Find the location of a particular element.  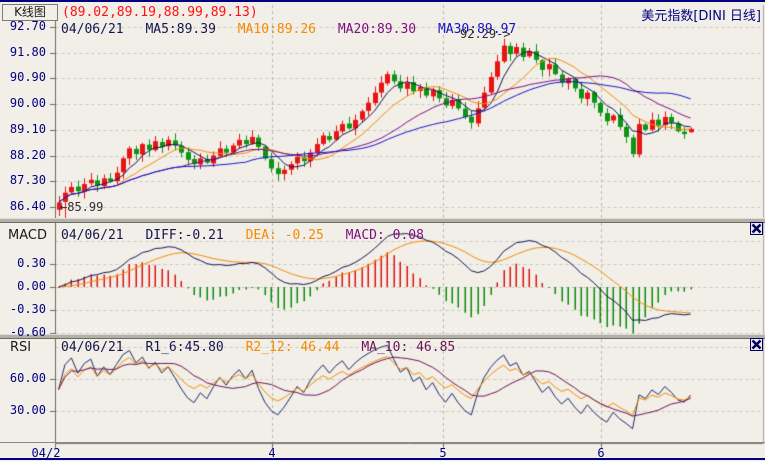

macd-y-axis-label: -0.60 is located at coordinates (27, 332).